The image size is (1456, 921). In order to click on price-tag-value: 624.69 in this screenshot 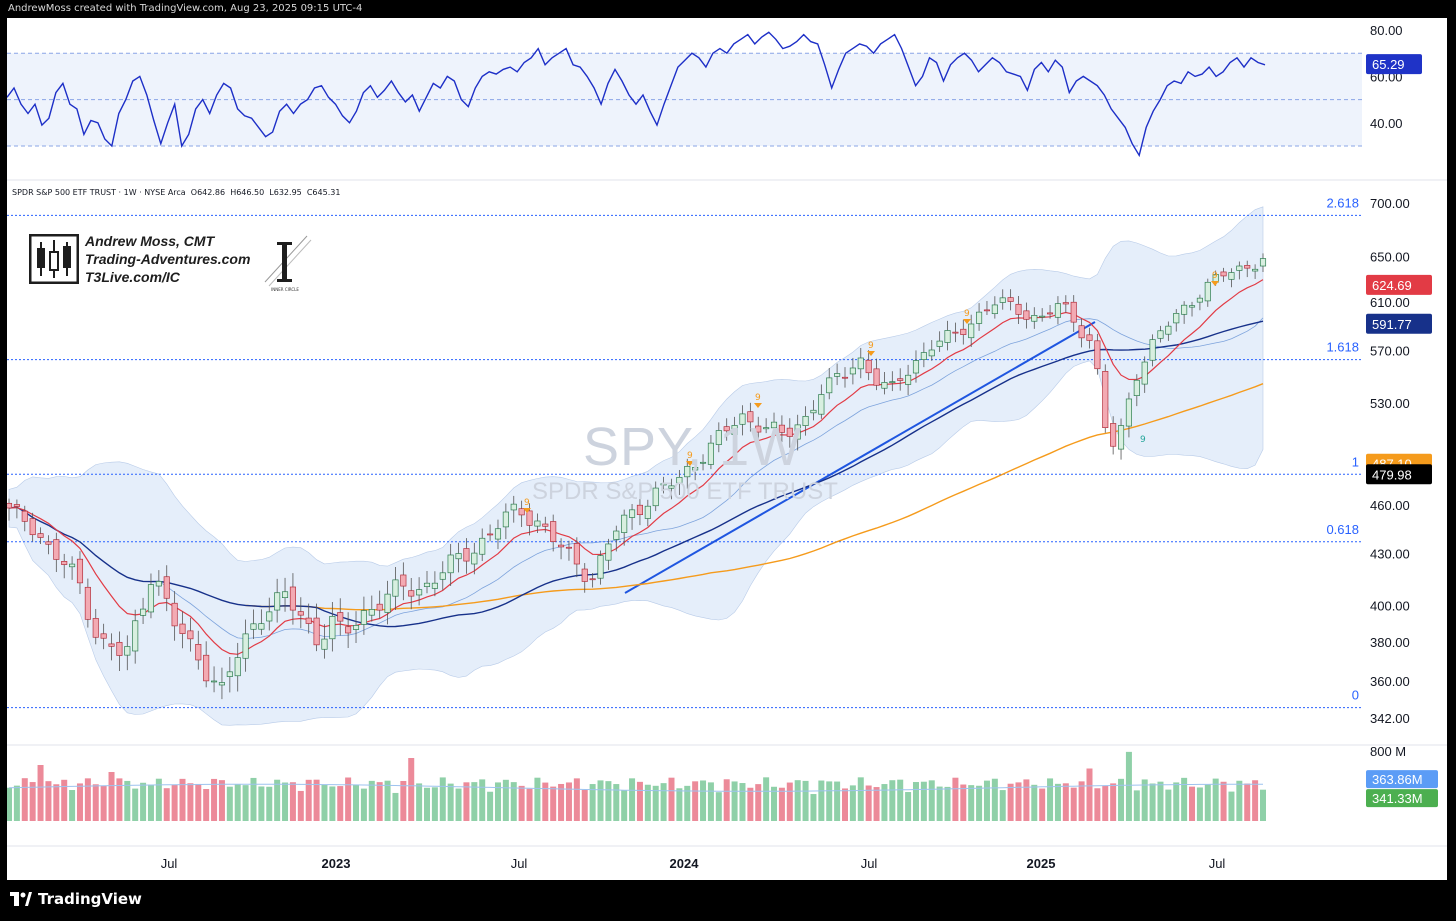, I will do `click(1392, 285)`.